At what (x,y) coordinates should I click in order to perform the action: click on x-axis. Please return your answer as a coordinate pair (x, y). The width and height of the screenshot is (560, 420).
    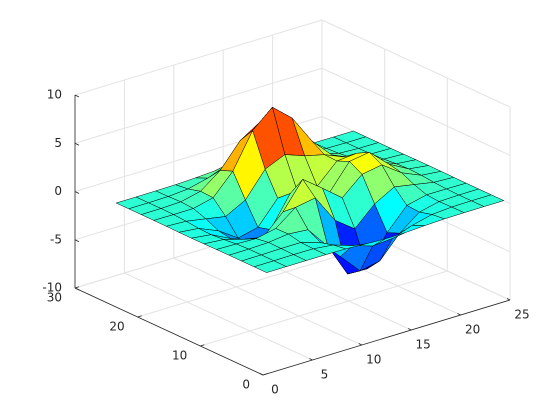
    Looking at the image, I should click on (386, 337).